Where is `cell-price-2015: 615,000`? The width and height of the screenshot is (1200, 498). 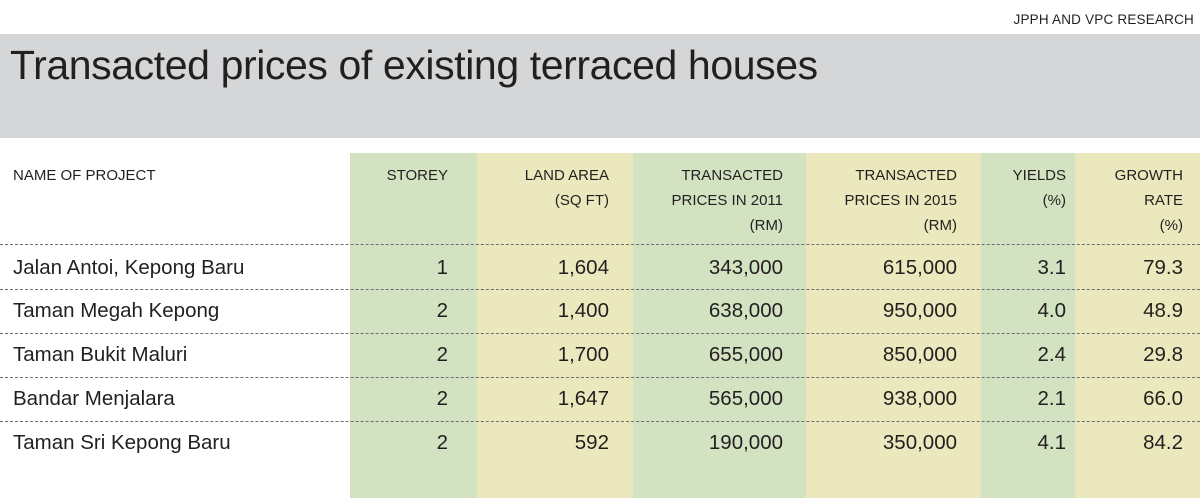
cell-price-2015: 615,000 is located at coordinates (919, 267).